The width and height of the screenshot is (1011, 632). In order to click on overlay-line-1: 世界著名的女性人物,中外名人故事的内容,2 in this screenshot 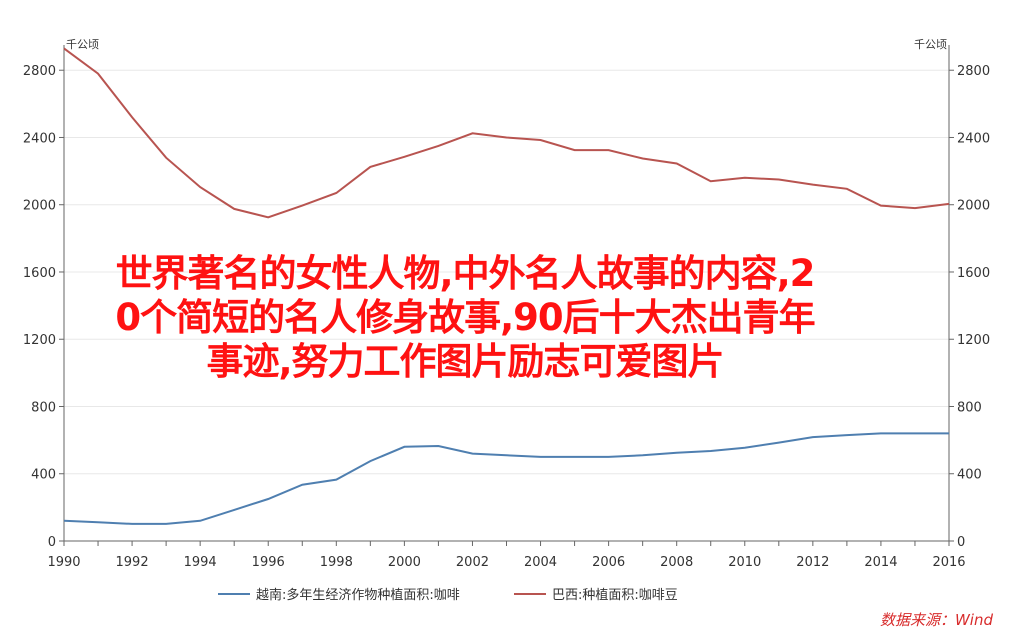, I will do `click(465, 273)`.